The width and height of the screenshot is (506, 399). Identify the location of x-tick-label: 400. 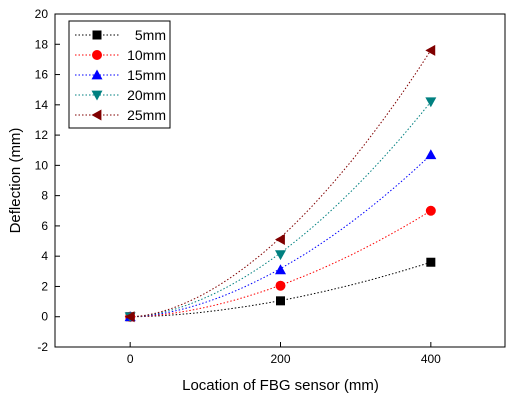
(431, 359).